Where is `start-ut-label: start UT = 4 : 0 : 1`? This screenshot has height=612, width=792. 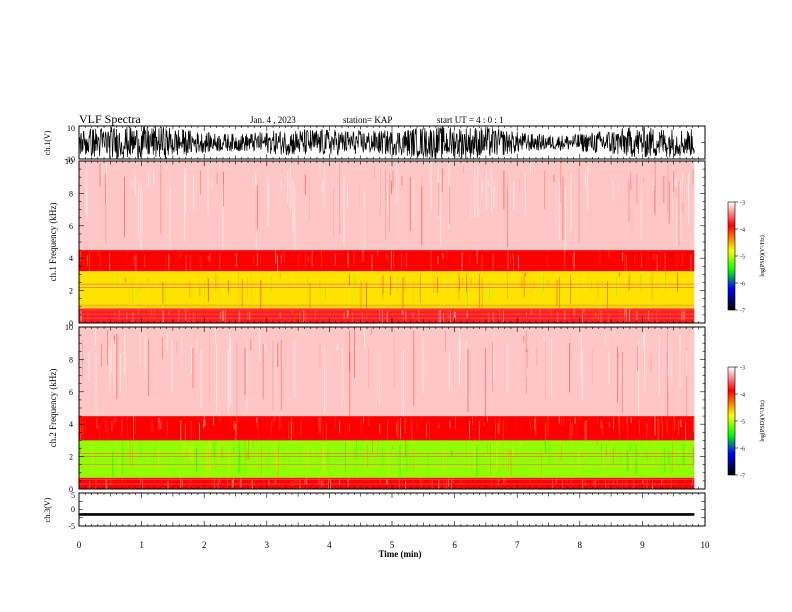
start-ut-label: start UT = 4 : 0 : 1 is located at coordinates (470, 120).